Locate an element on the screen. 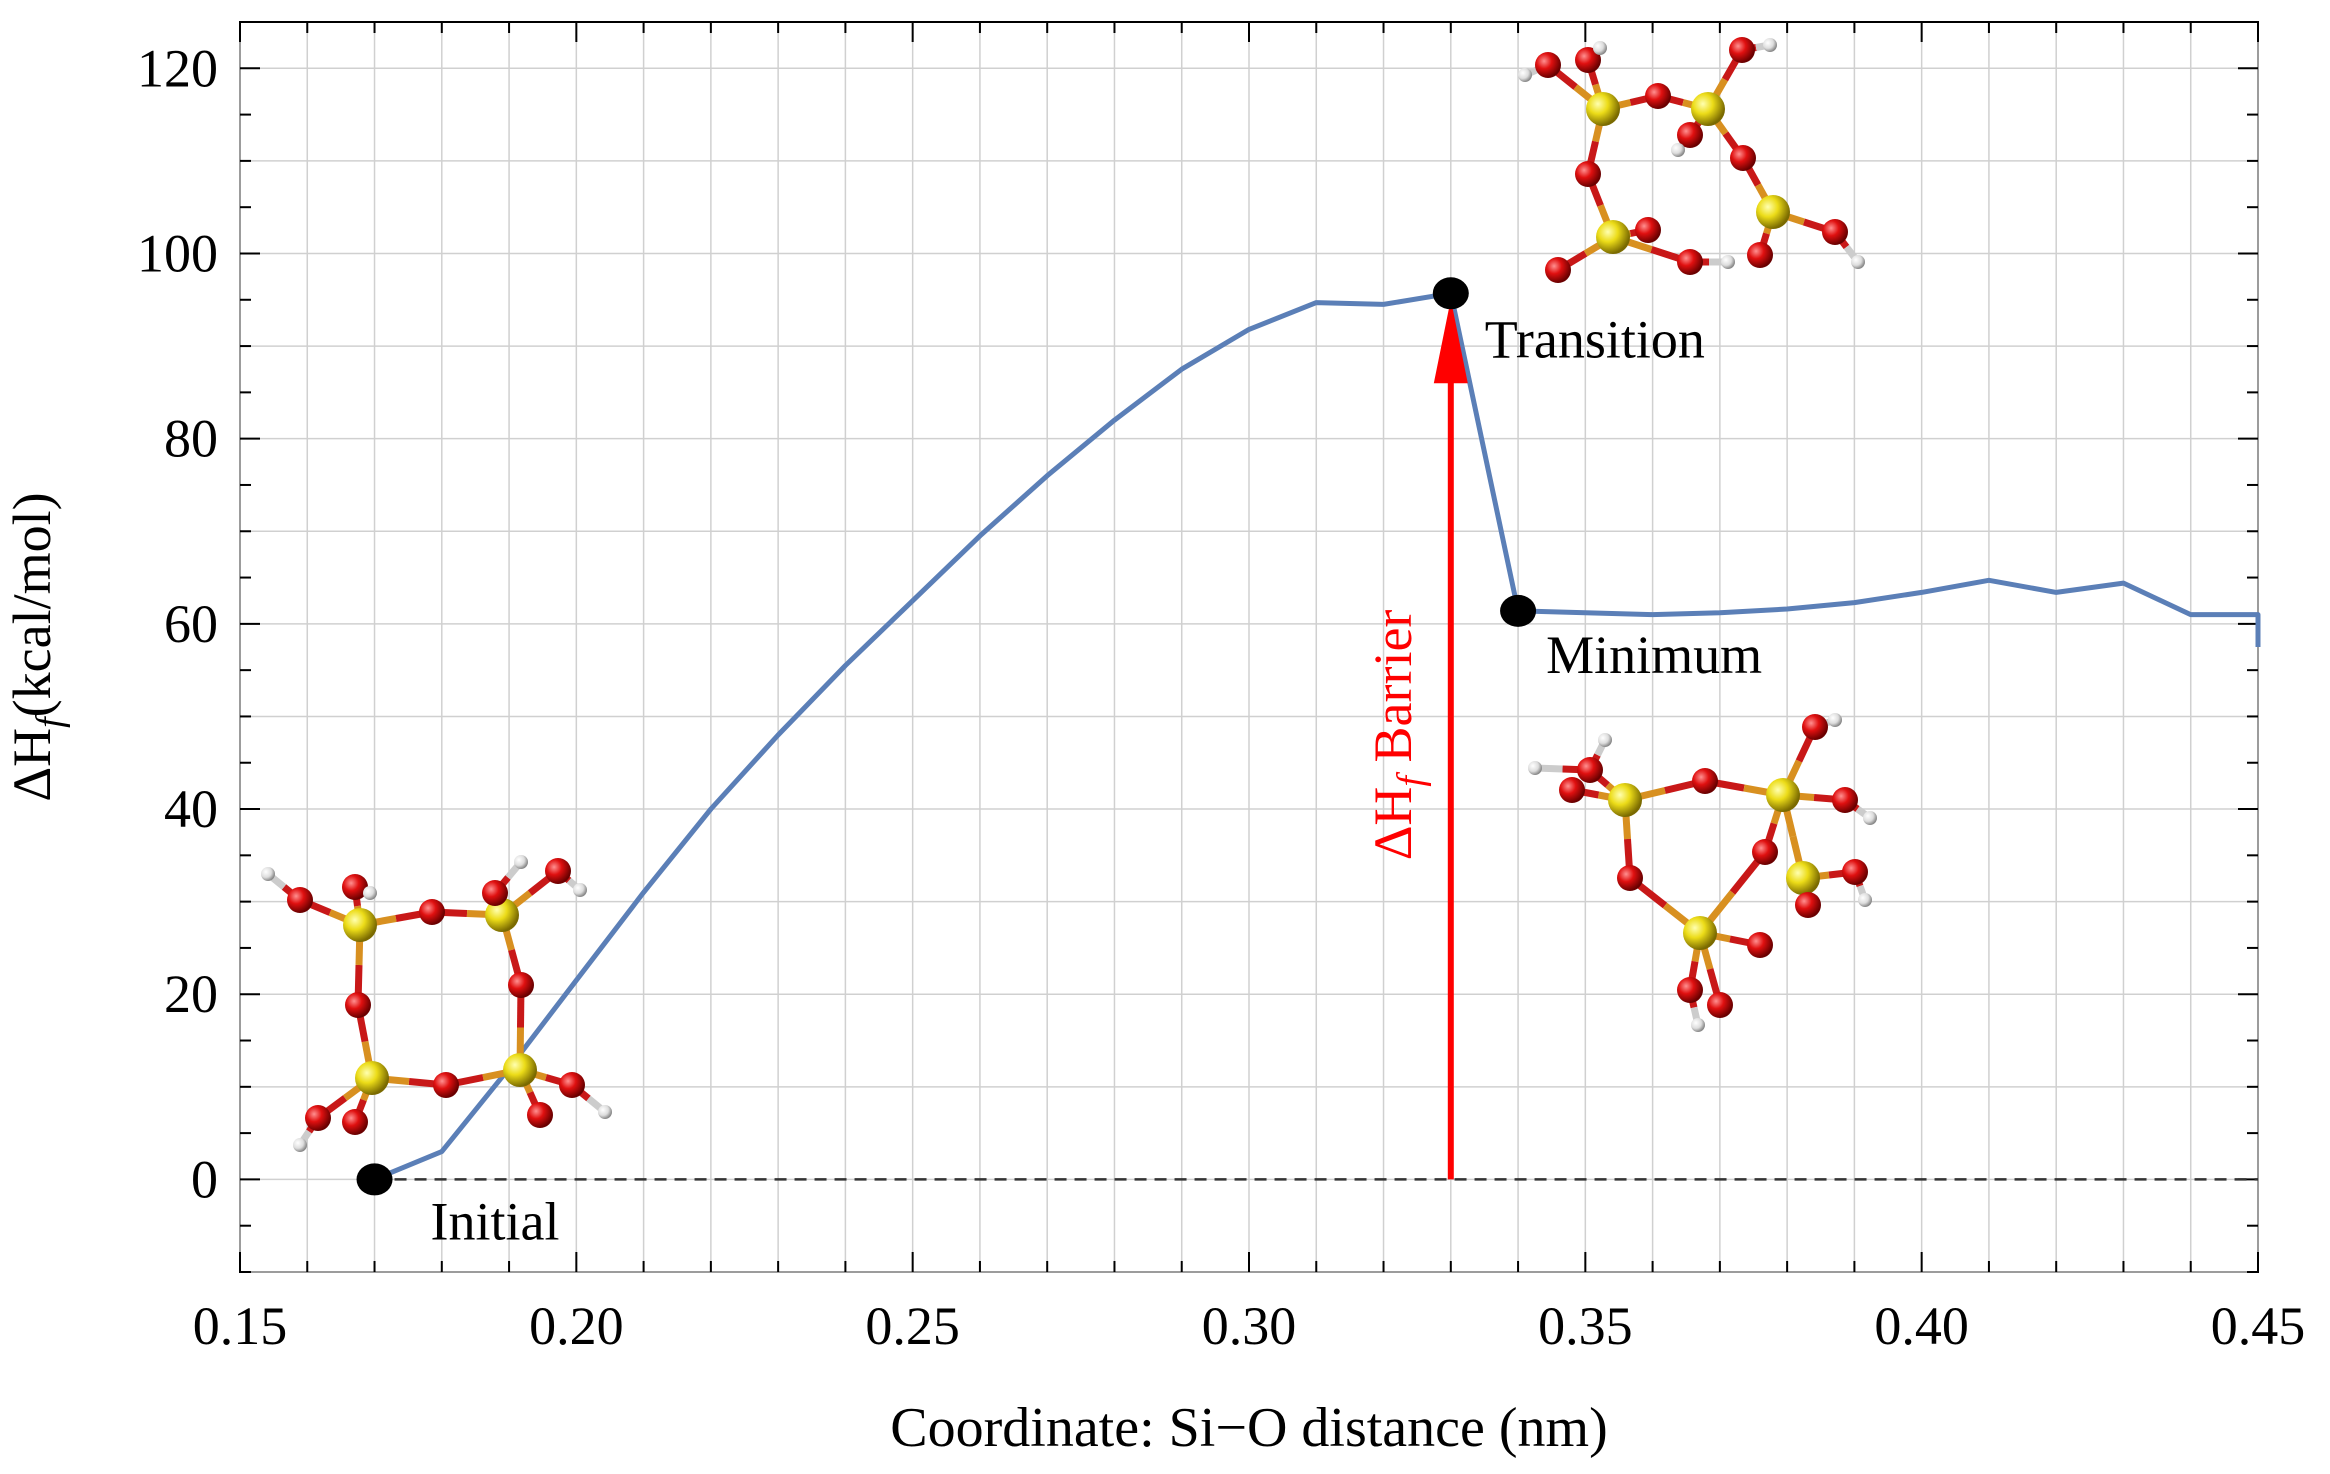 This screenshot has width=2330, height=1474. x-tick-label: 0.25 is located at coordinates (912, 1326).